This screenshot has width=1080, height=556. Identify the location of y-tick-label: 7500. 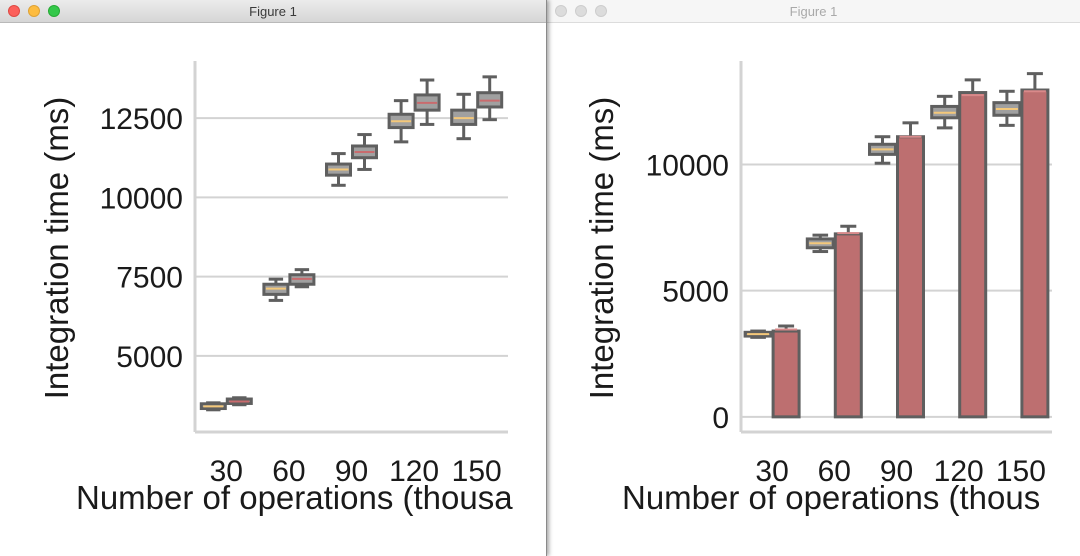
(149, 278).